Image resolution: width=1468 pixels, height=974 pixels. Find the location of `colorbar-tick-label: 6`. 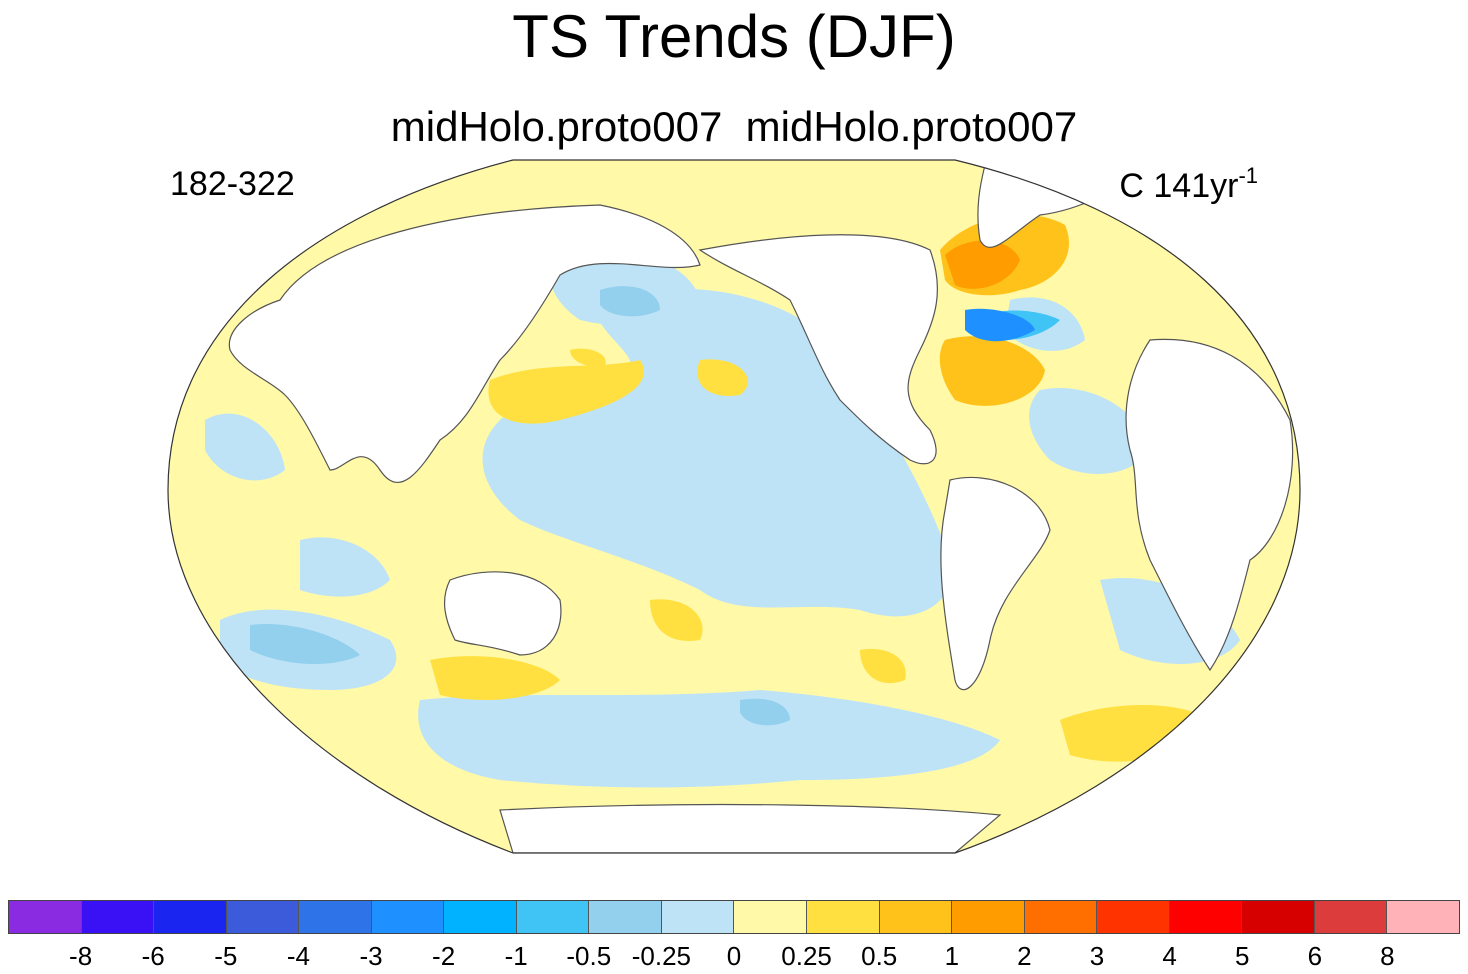

colorbar-tick-label: 6 is located at coordinates (1315, 956).